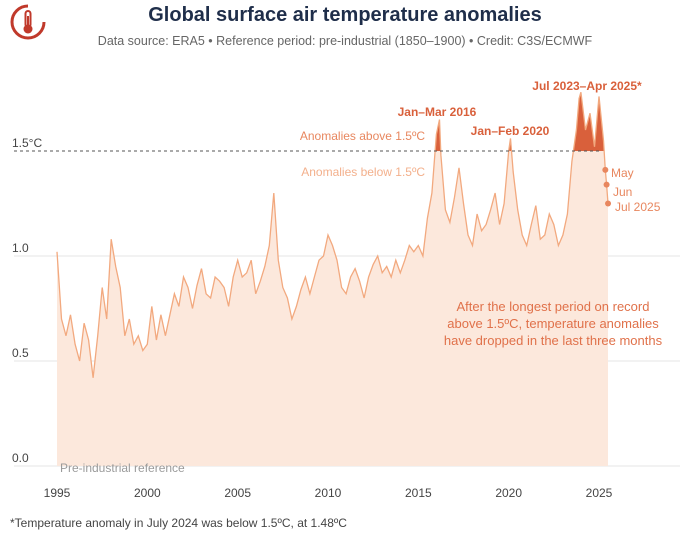 This screenshot has height=536, width=690. Describe the element at coordinates (622, 173) in the screenshot. I see `label-may: May` at that location.